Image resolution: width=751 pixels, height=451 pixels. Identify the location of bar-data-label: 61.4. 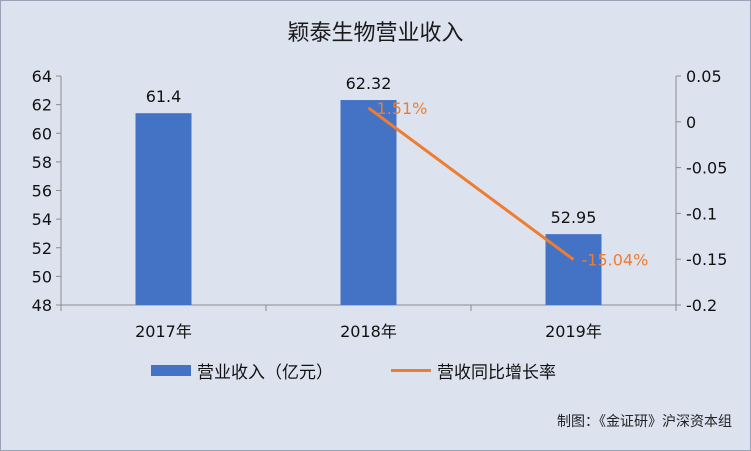
(164, 96).